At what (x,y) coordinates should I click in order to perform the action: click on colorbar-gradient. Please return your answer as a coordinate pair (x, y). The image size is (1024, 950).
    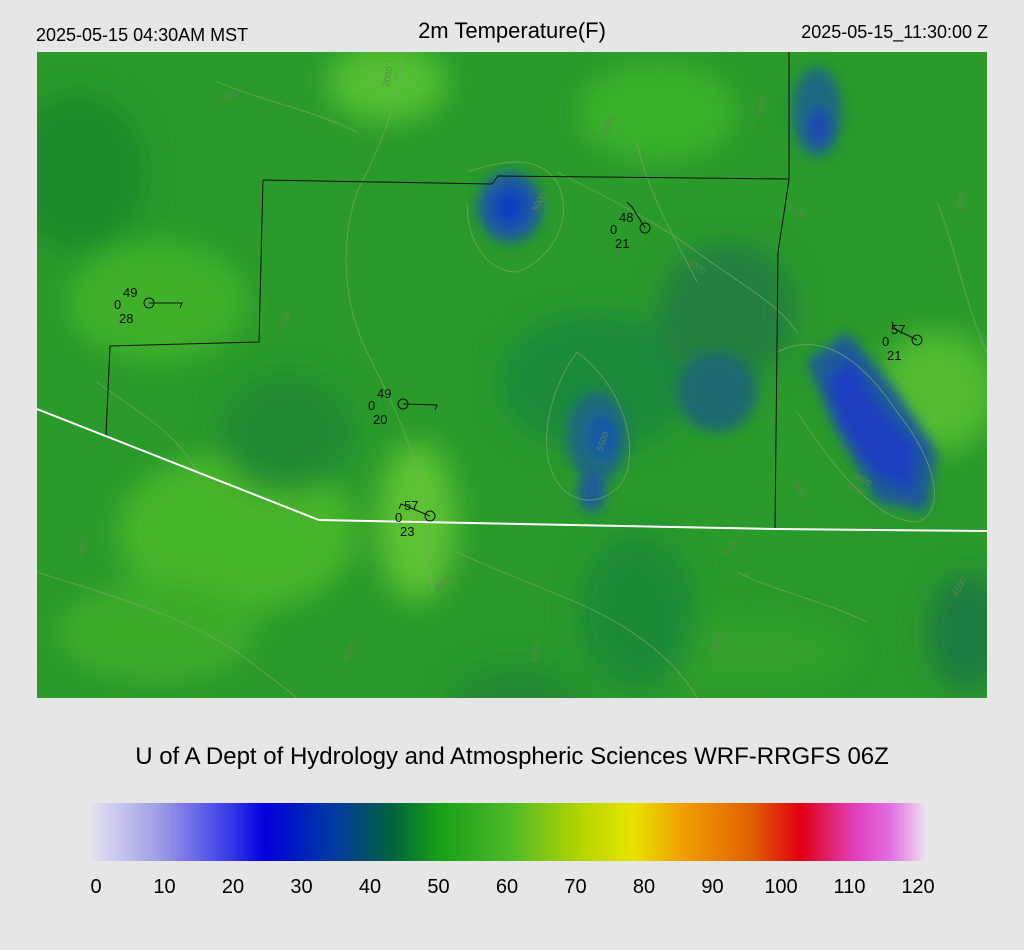
    Looking at the image, I should click on (508, 832).